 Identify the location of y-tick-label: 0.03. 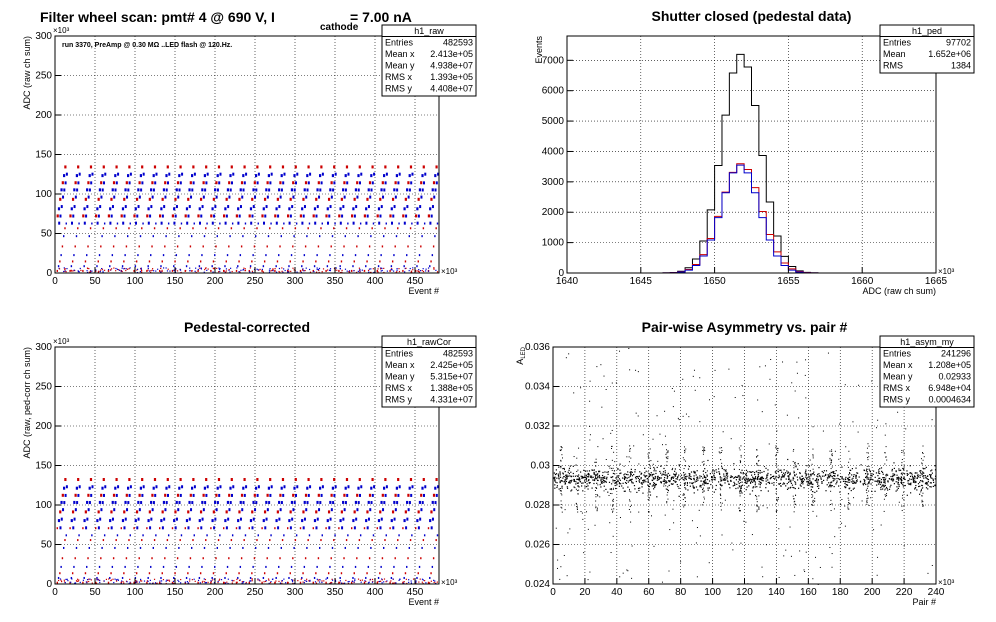
(541, 466).